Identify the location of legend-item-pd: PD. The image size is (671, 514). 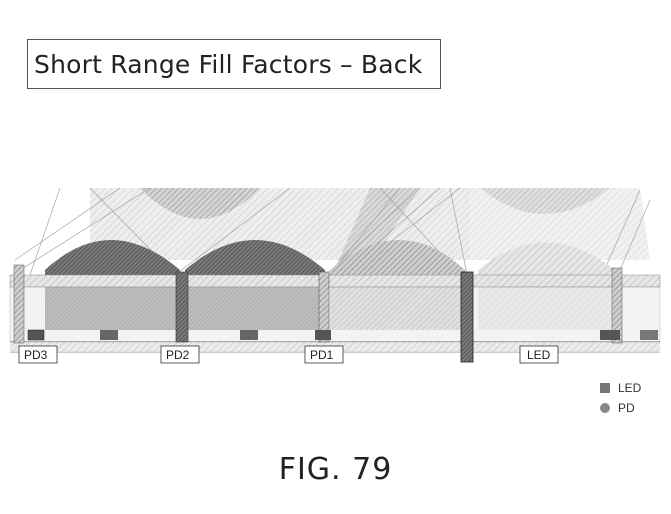
(620, 408).